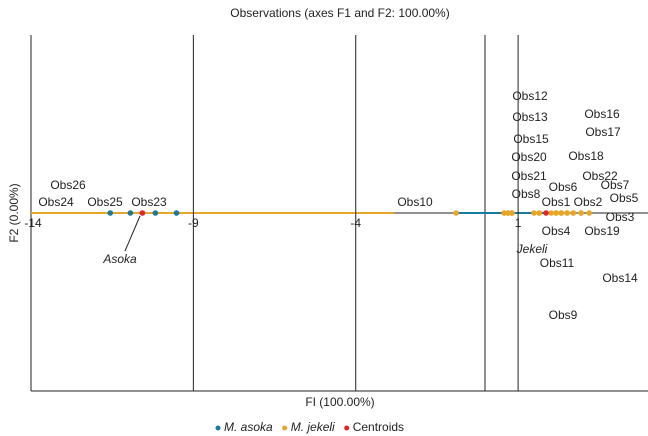 The width and height of the screenshot is (648, 436). I want to click on x-axis-label: FI (100.00%), so click(339, 402).